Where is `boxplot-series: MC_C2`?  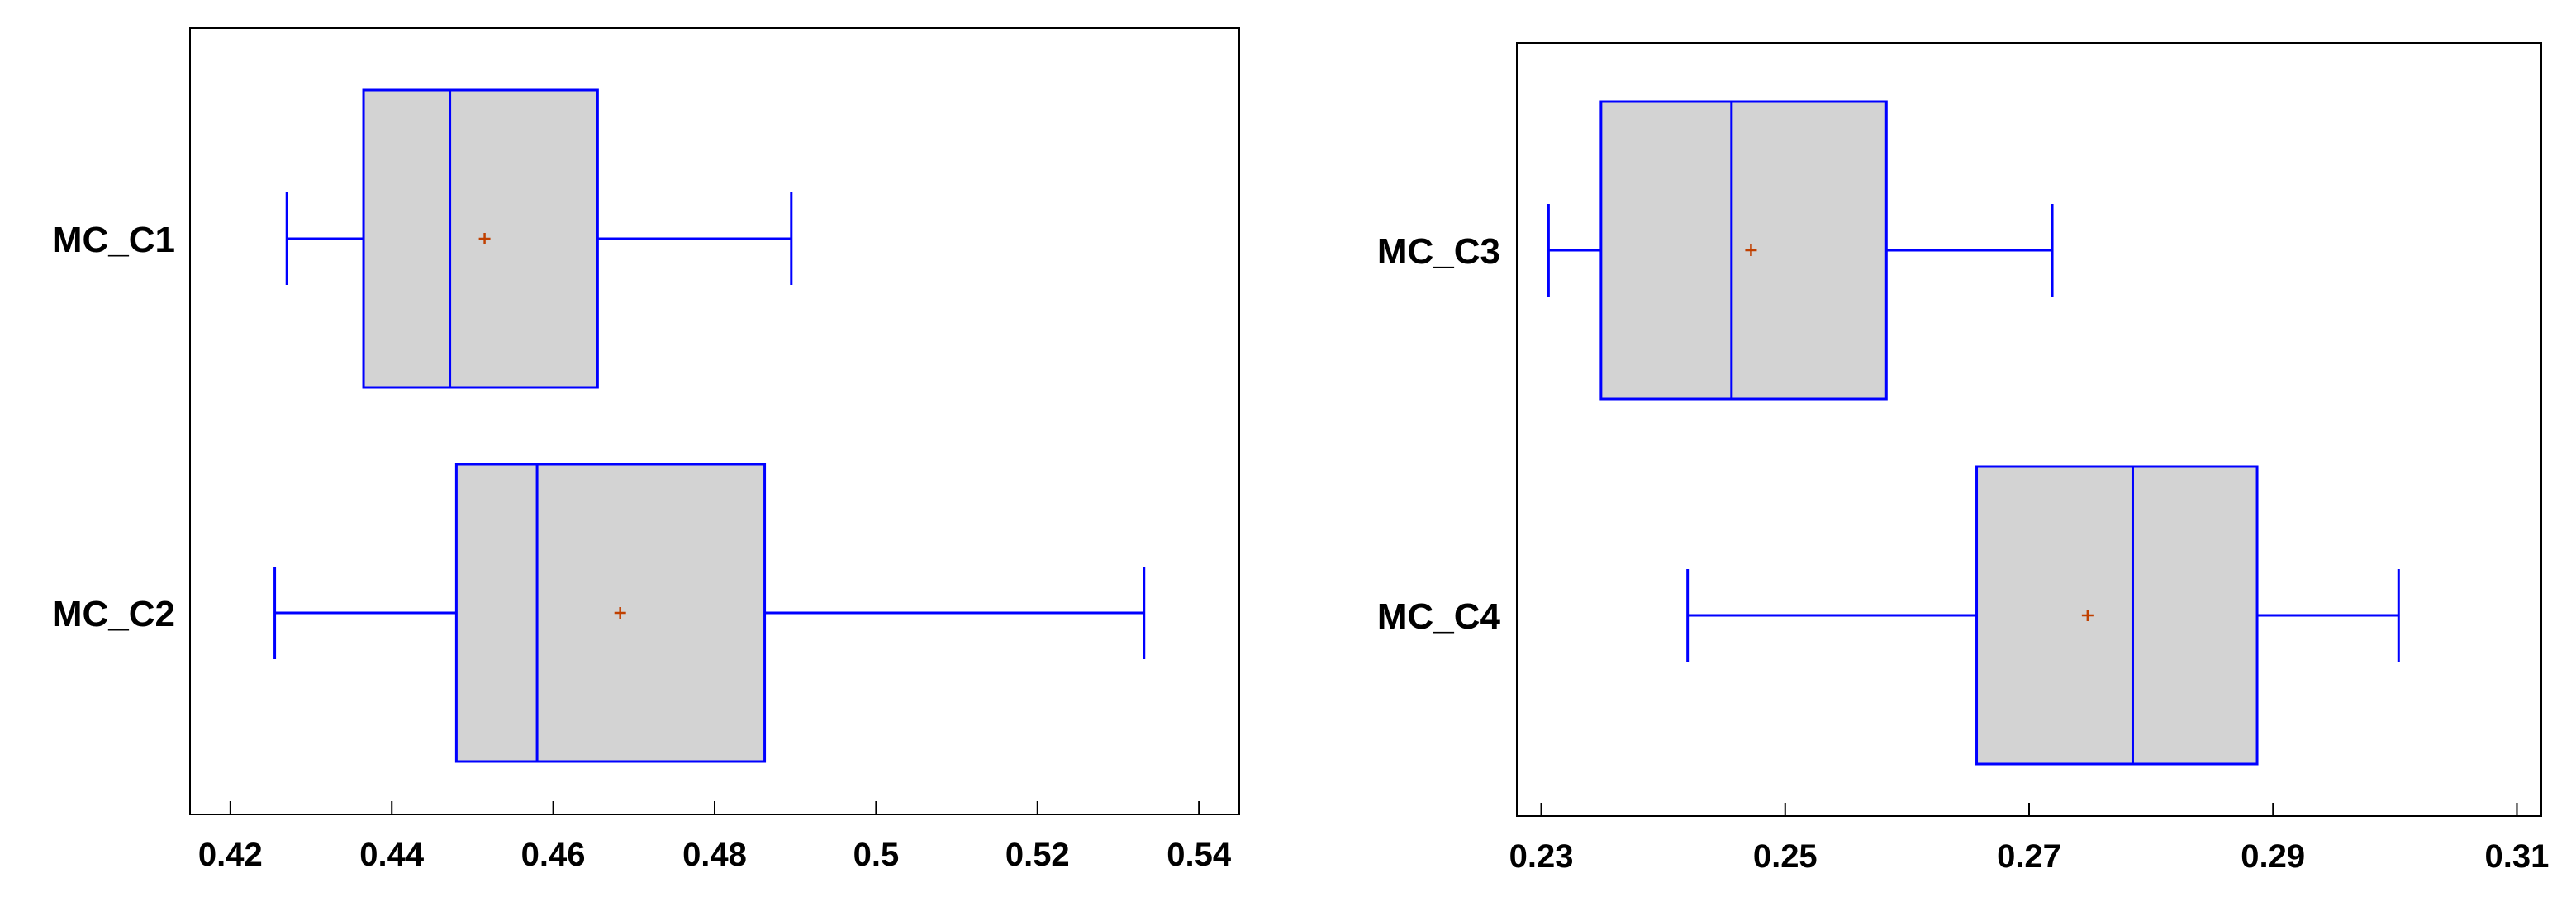 boxplot-series: MC_C2 is located at coordinates (599, 613).